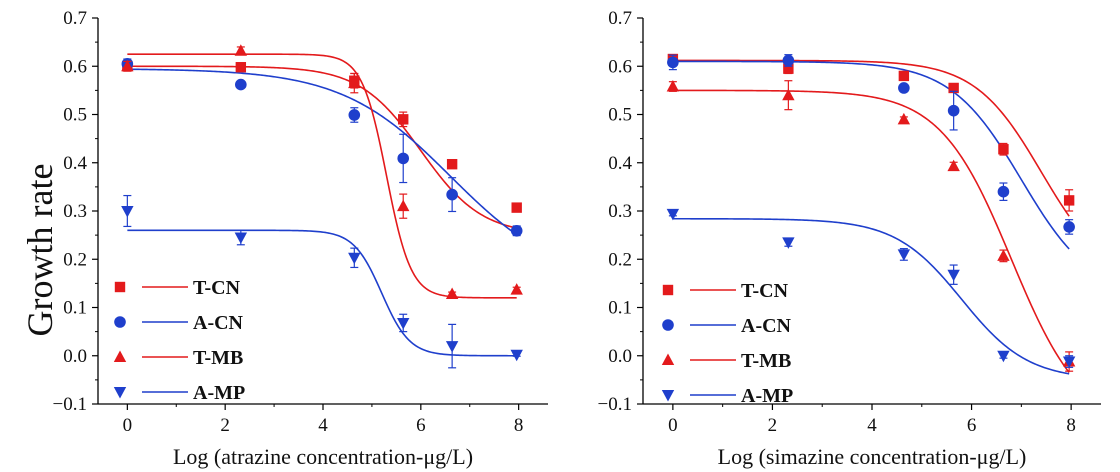  I want to click on x-axis-title: Log (atrazine concentration-μg/L), so click(323, 456).